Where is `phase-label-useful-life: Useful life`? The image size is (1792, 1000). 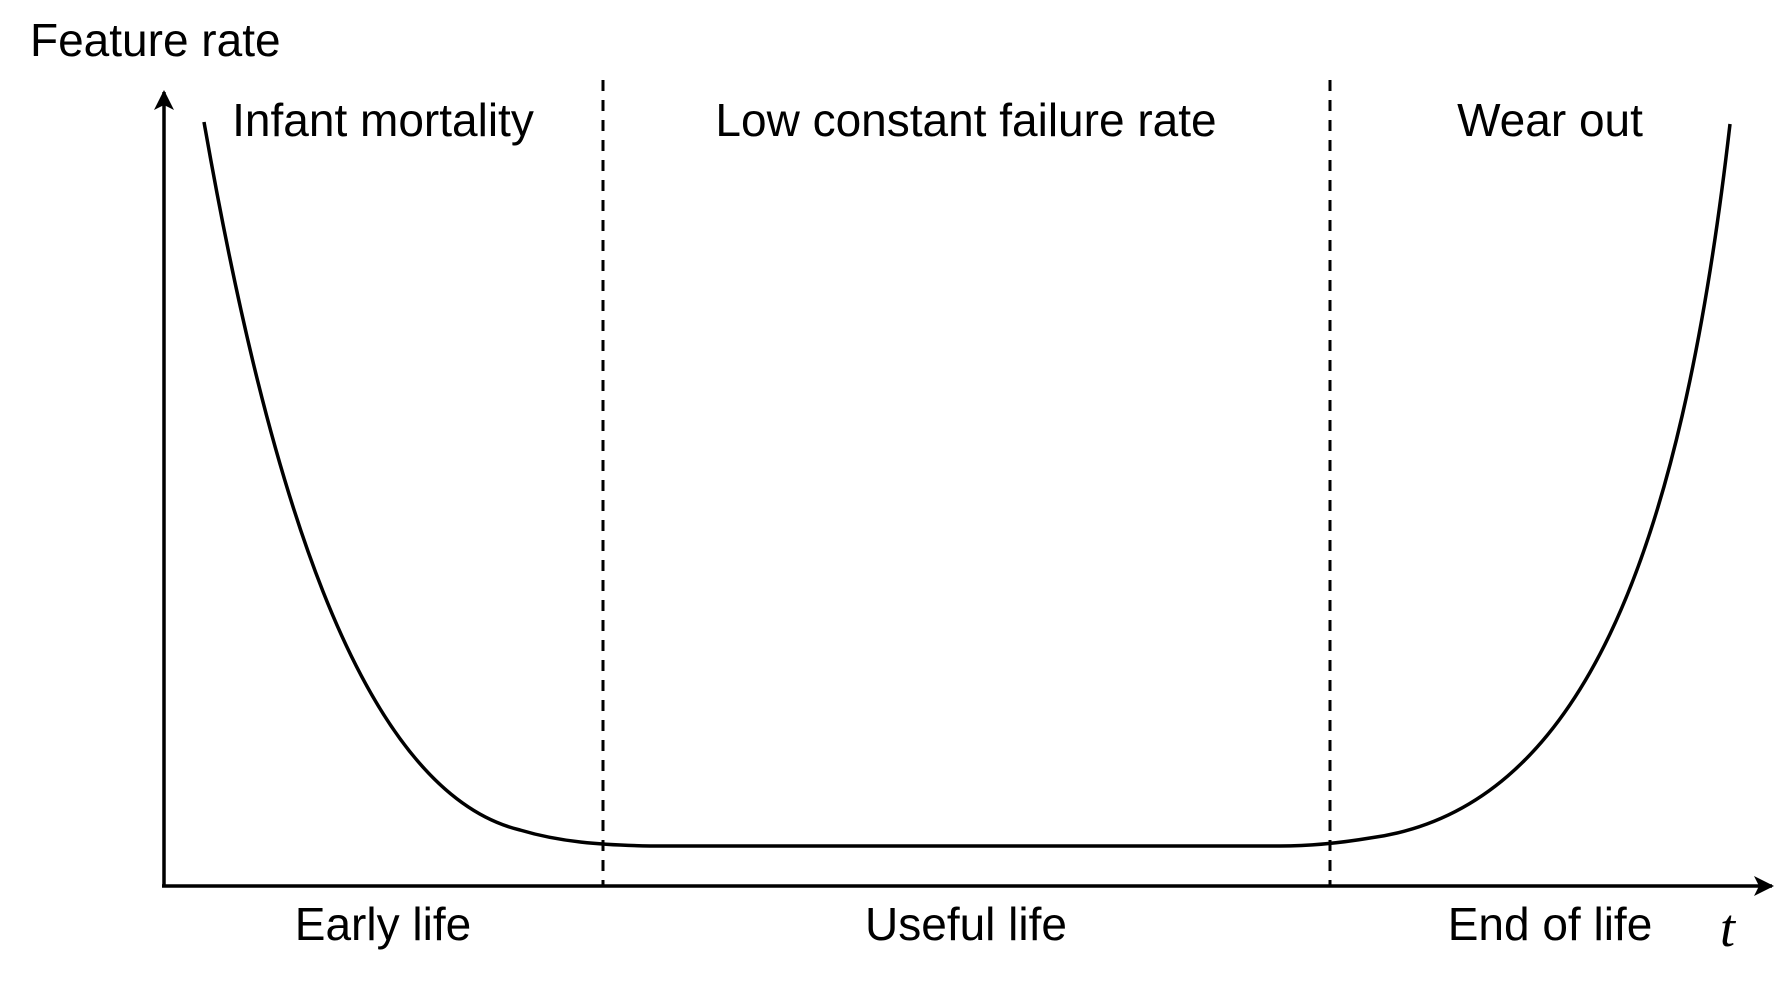 phase-label-useful-life: Useful life is located at coordinates (966, 924).